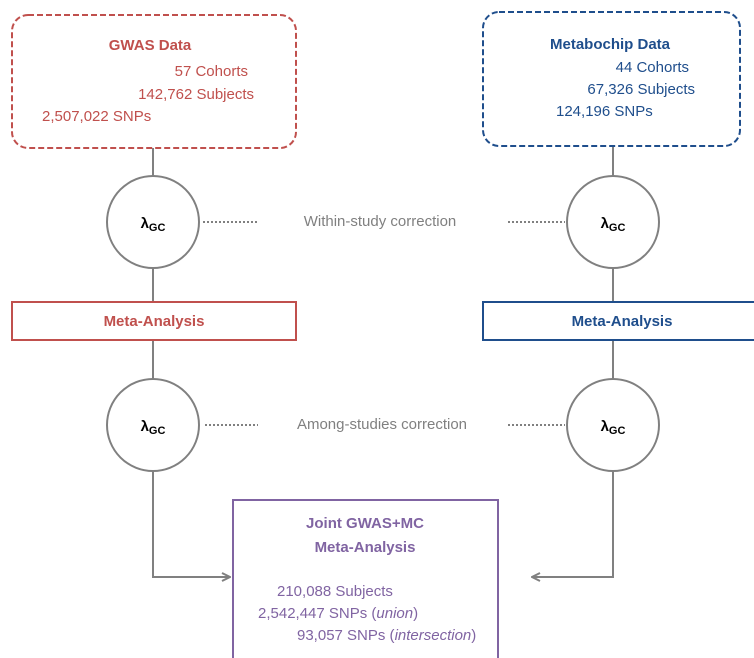  I want to click on joint-line: 2,542,447 SNPs (union), so click(338, 613).